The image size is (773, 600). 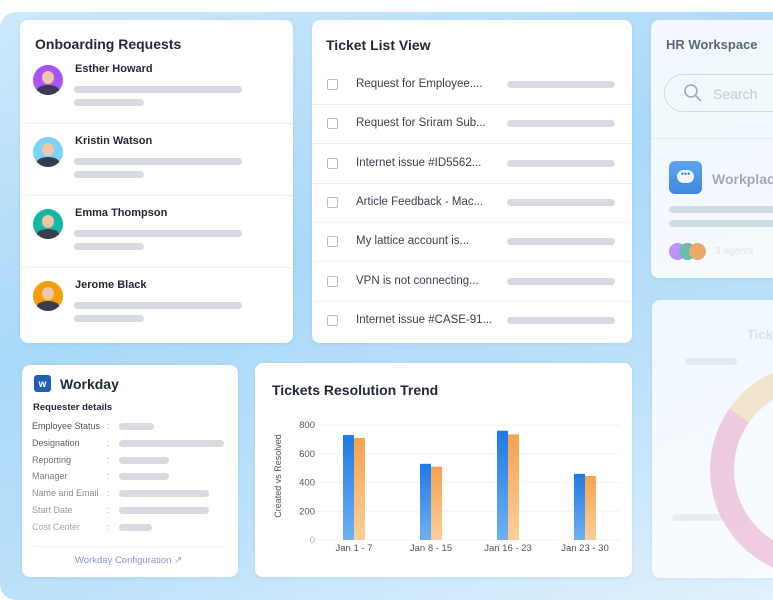 I want to click on field-label: Name and Email, so click(x=65, y=493).